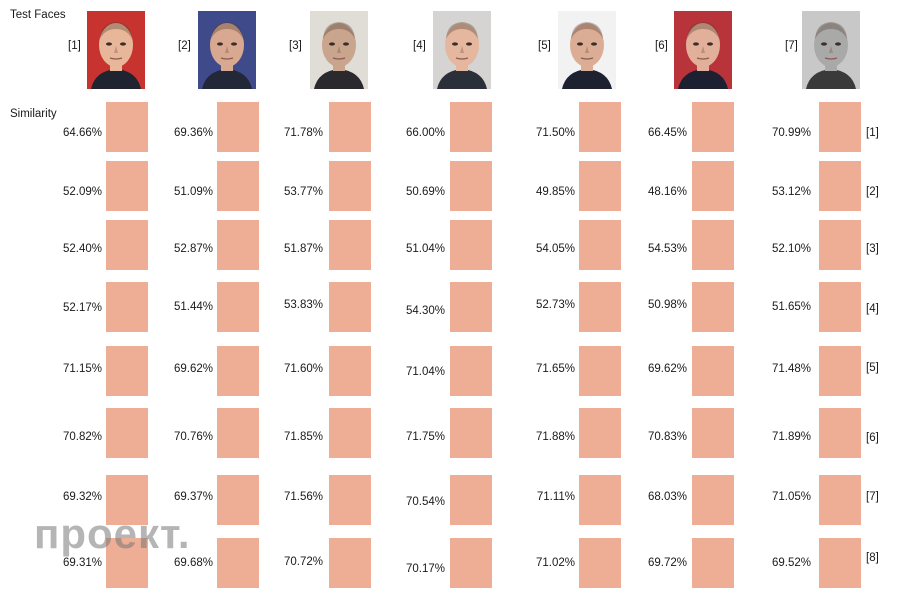 This screenshot has width=900, height=604. What do you see at coordinates (425, 372) in the screenshot?
I see `similarity-value: 71.04%` at bounding box center [425, 372].